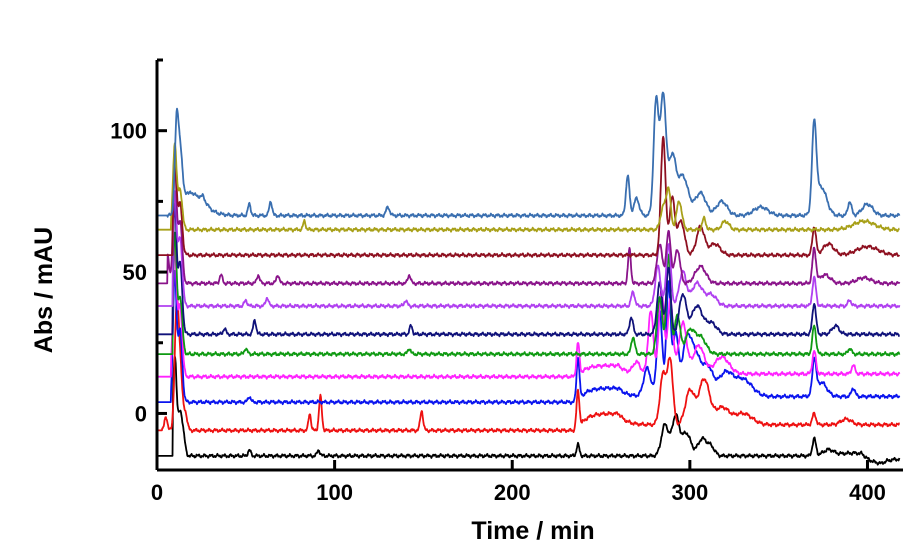  I want to click on x-tick-label: 300, so click(689, 492).